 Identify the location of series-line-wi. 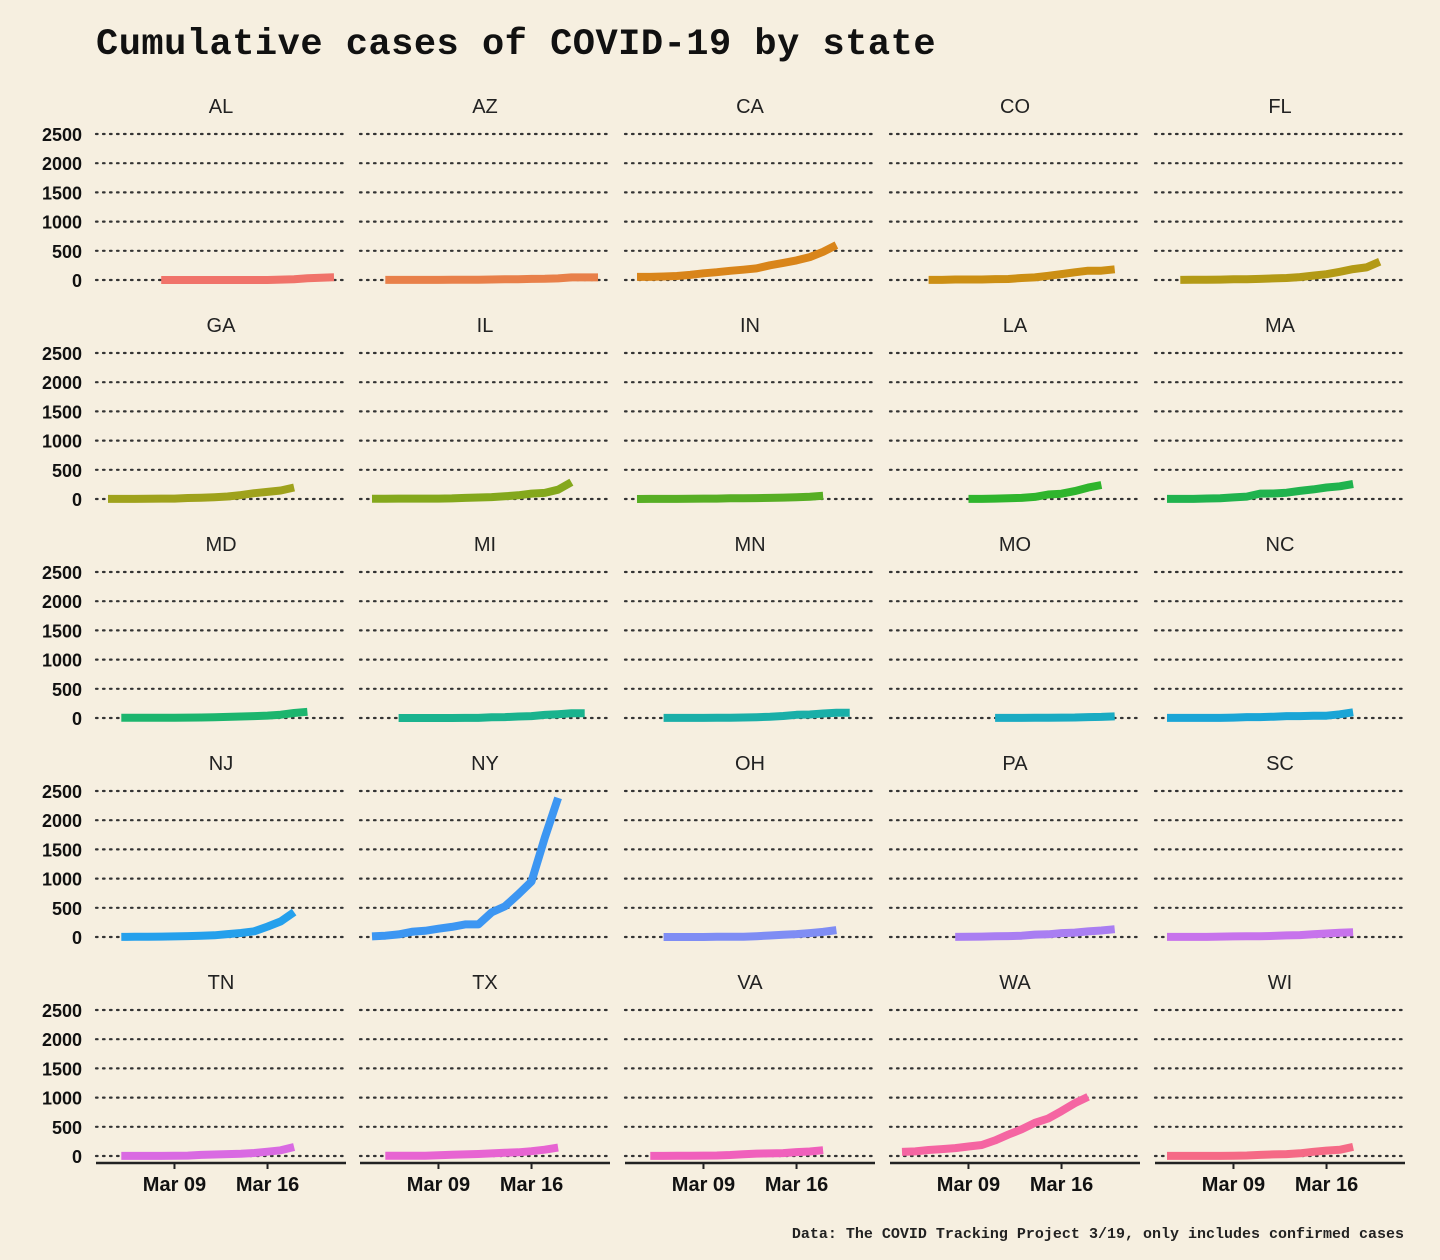
(1260, 1151).